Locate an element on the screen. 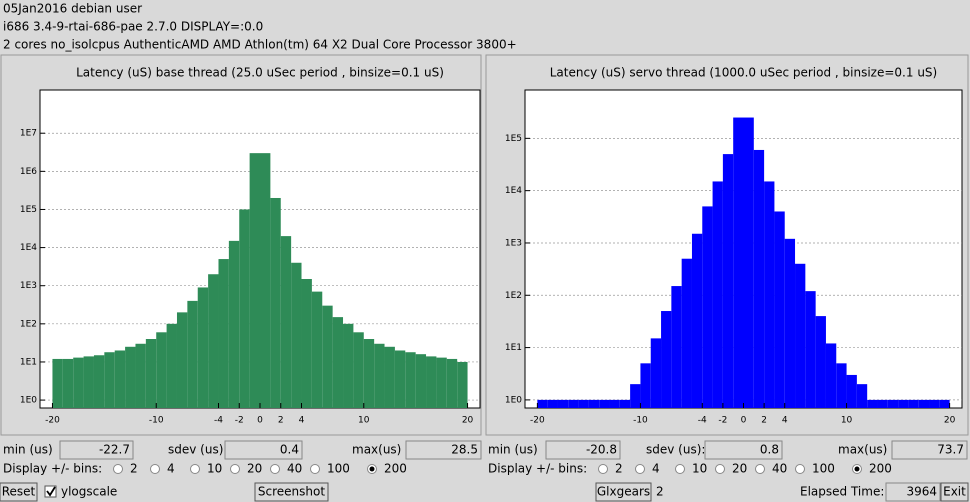 The image size is (970, 502). exit-button is located at coordinates (954, 492).